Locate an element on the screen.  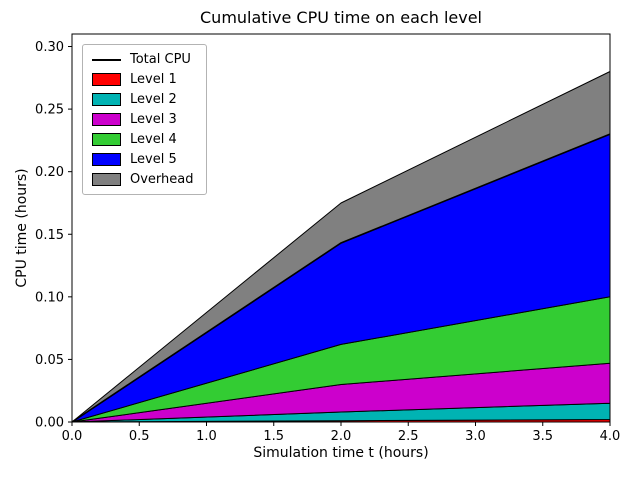
legend-item-total-cpu: Total CPU is located at coordinates (143, 59).